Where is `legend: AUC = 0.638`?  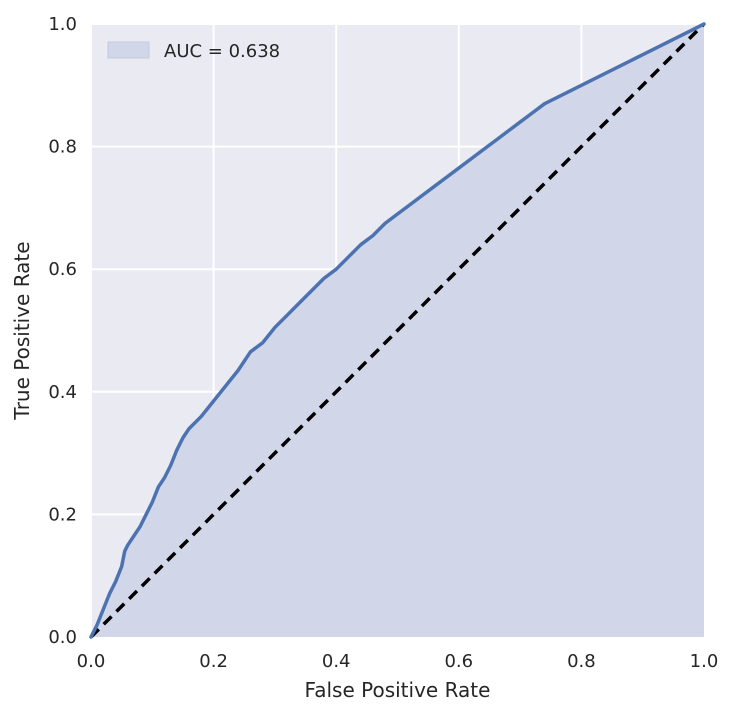
legend: AUC = 0.638 is located at coordinates (193, 51).